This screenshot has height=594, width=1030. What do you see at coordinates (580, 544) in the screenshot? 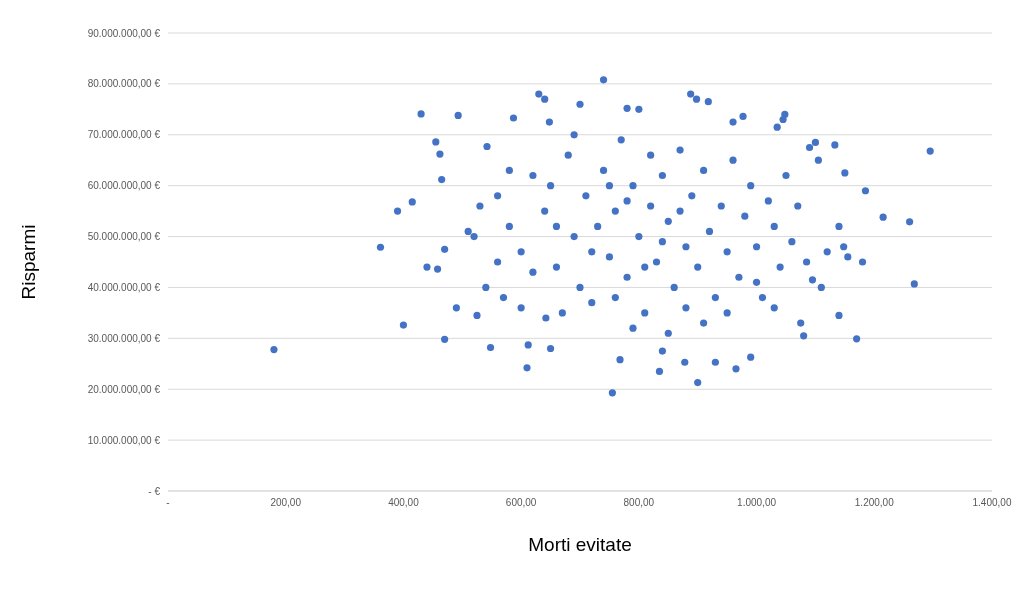
I see `x-axis-title: Morti evitate` at bounding box center [580, 544].